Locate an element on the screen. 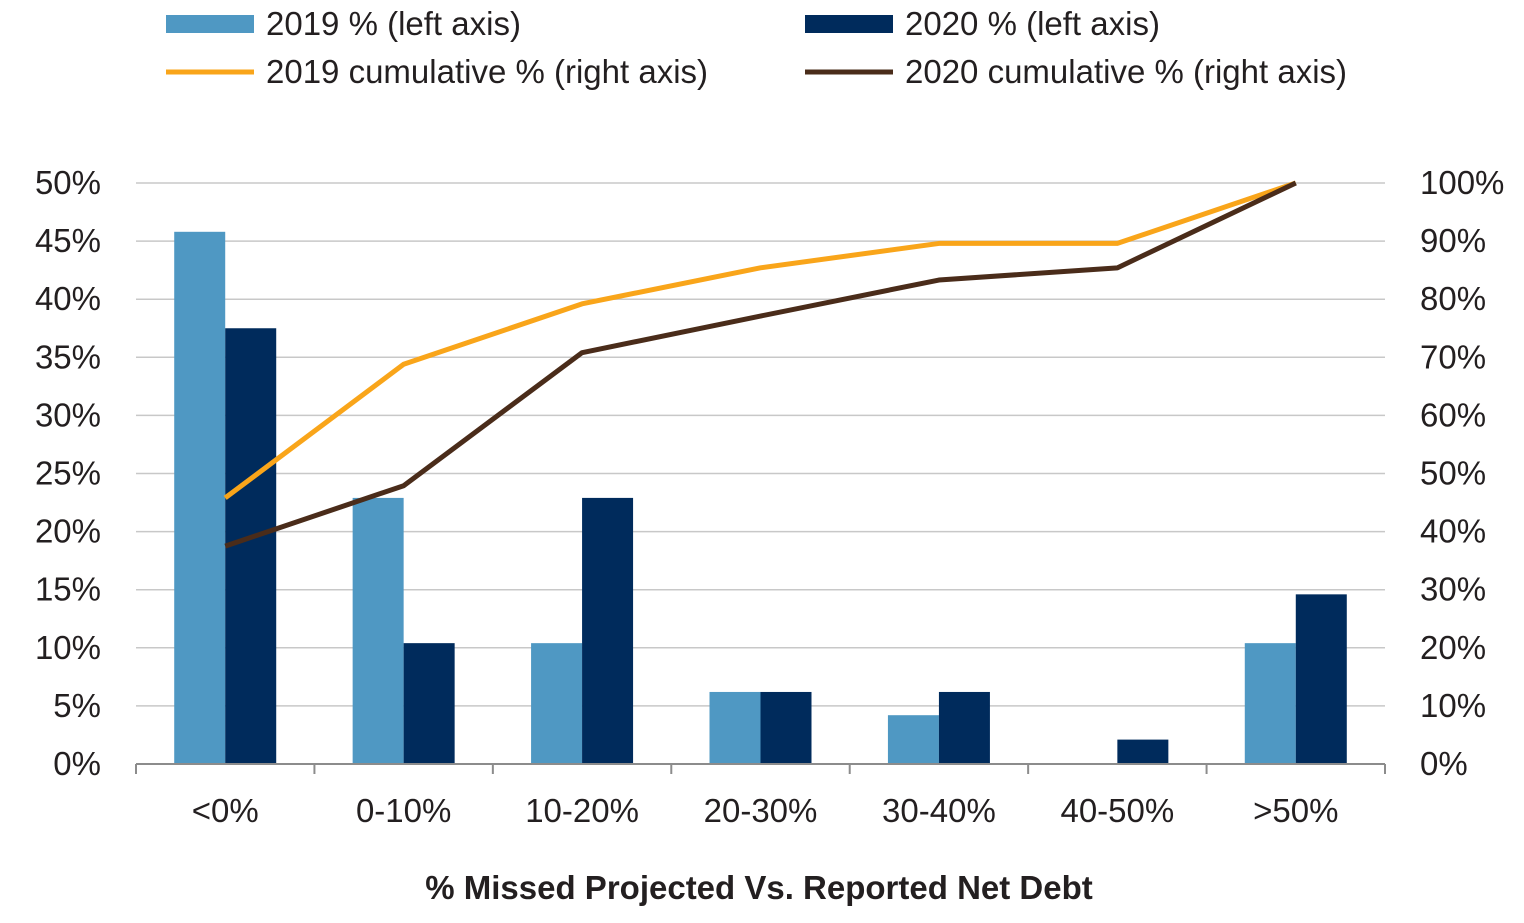  category-label: 20-30% is located at coordinates (761, 810).